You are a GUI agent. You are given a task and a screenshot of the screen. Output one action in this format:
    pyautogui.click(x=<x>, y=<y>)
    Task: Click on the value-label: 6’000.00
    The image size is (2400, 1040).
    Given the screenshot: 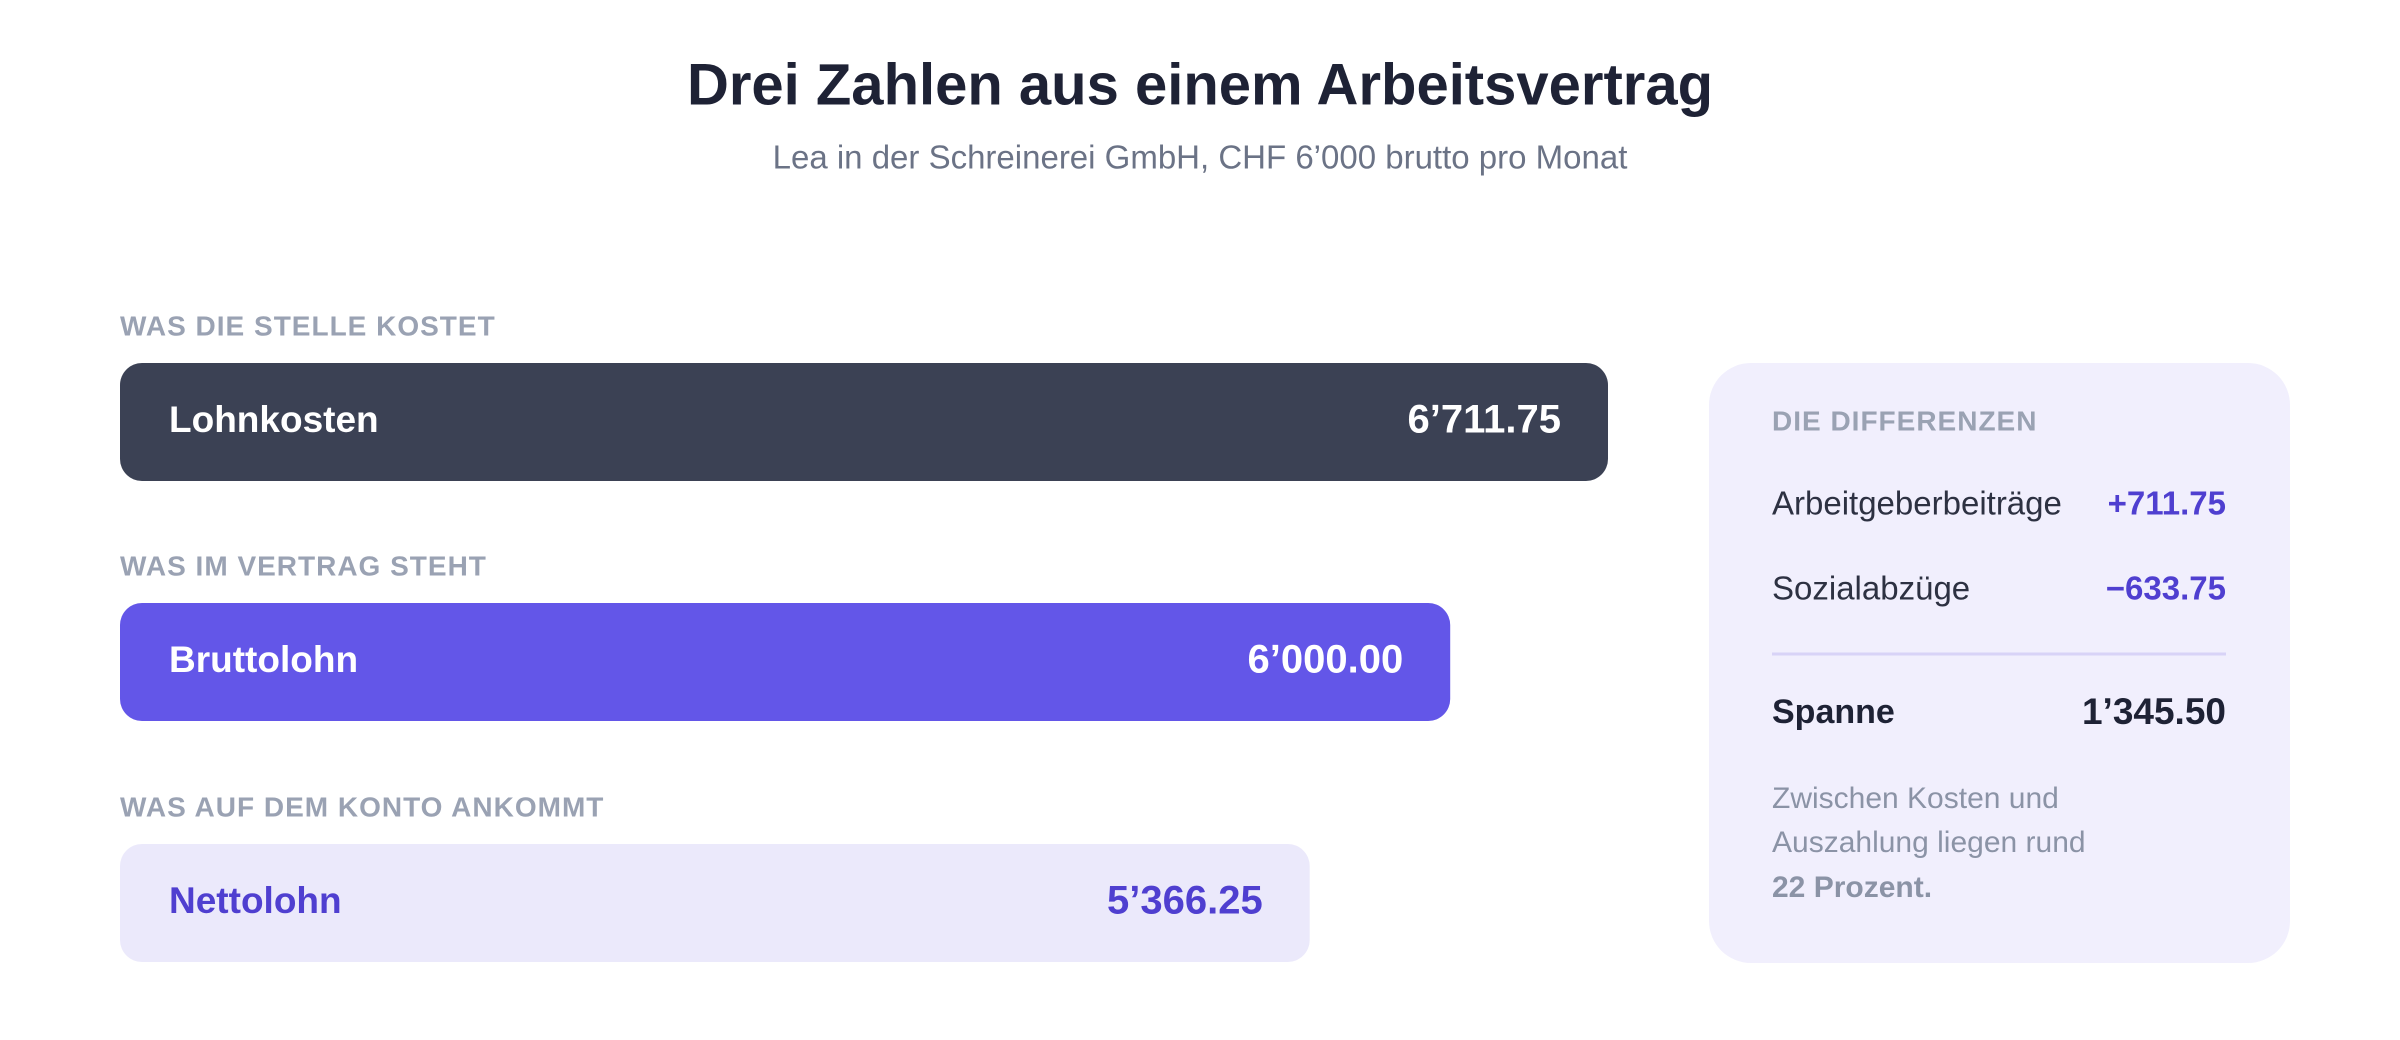 What is the action you would take?
    pyautogui.click(x=1326, y=660)
    